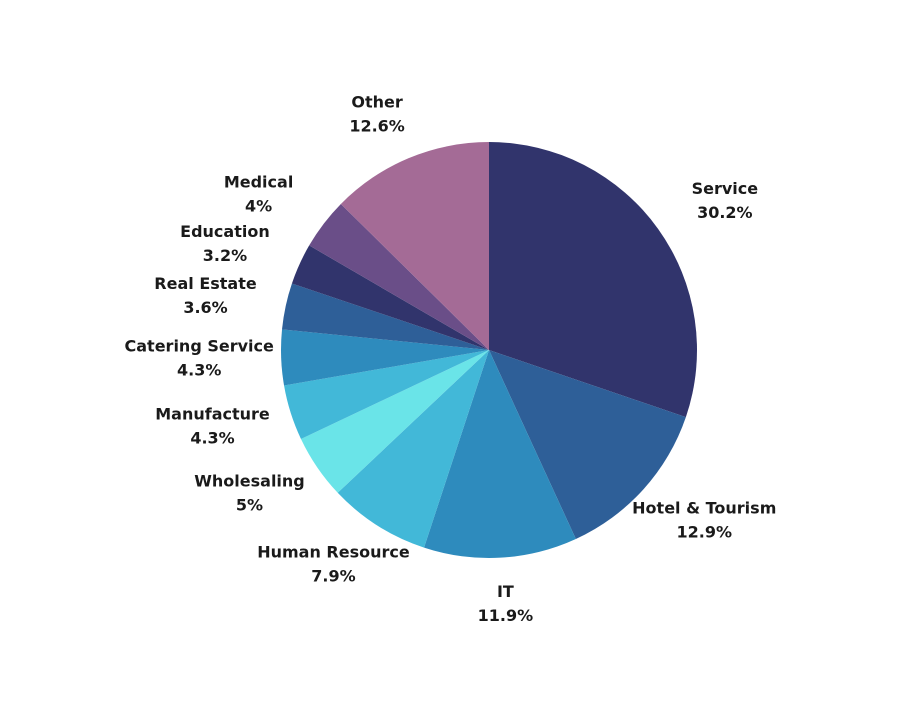 The height and width of the screenshot is (718, 914). Describe the element at coordinates (205, 283) in the screenshot. I see `slice-label: Real Estate` at that location.